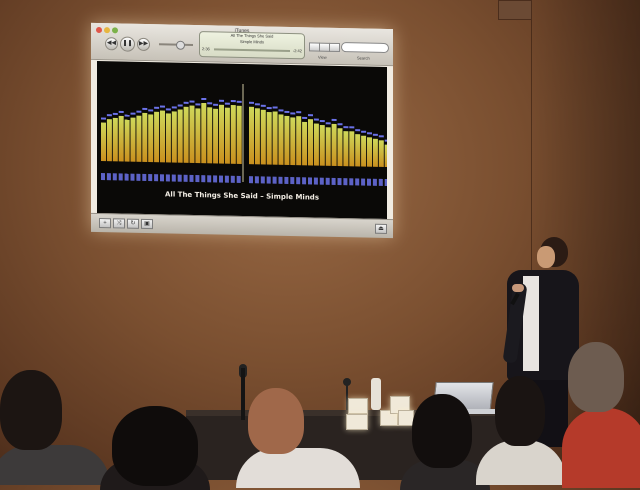 The image size is (640, 490). I want to click on lcd-remaining-time: -2:42, so click(297, 51).